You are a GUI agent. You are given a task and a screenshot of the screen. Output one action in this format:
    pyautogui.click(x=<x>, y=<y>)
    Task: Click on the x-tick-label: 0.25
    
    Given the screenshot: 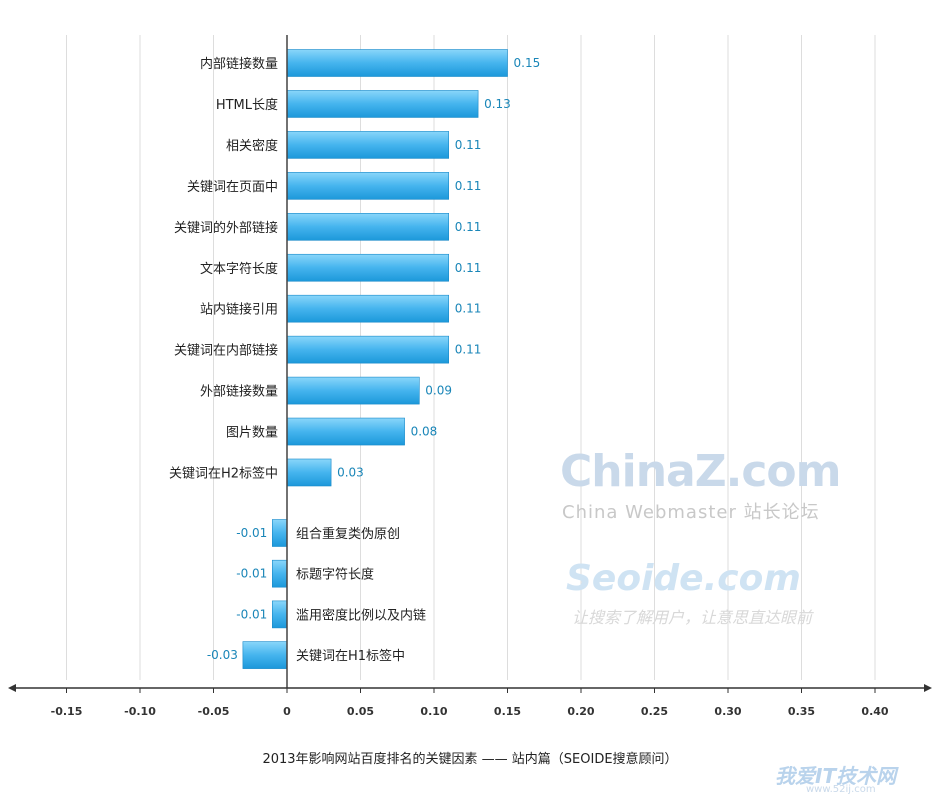 What is the action you would take?
    pyautogui.click(x=654, y=711)
    